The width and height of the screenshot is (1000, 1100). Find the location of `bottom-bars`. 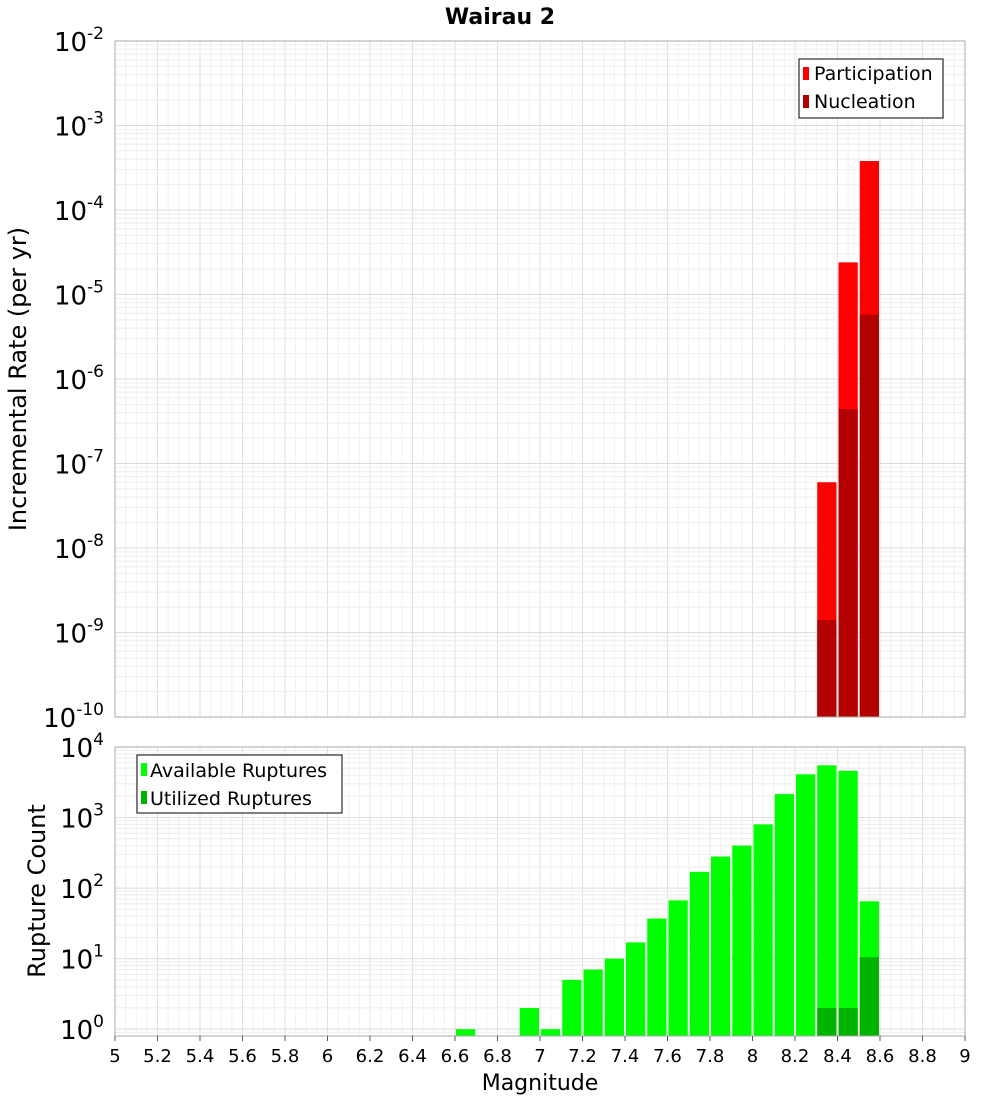

bottom-bars is located at coordinates (667, 900).